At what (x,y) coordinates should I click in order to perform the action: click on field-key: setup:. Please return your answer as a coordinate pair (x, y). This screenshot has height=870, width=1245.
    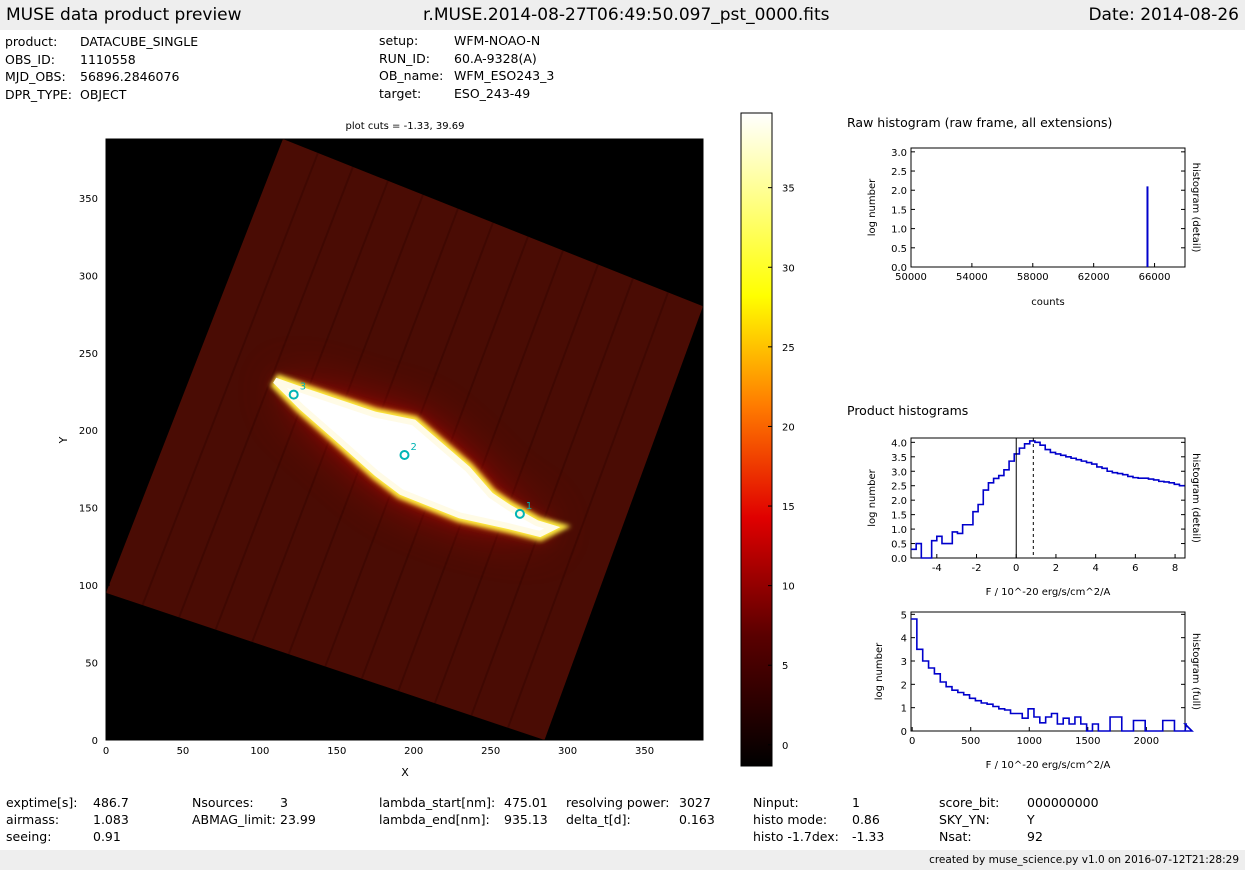
    Looking at the image, I should click on (399, 40).